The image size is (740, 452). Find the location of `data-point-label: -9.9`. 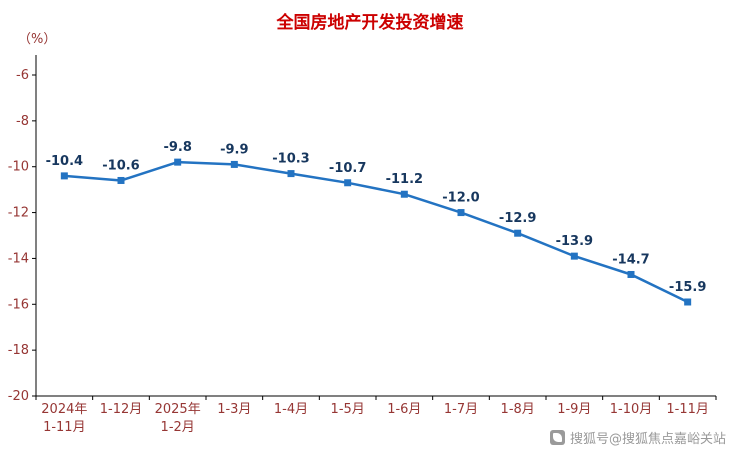

data-point-label: -9.9 is located at coordinates (234, 149).